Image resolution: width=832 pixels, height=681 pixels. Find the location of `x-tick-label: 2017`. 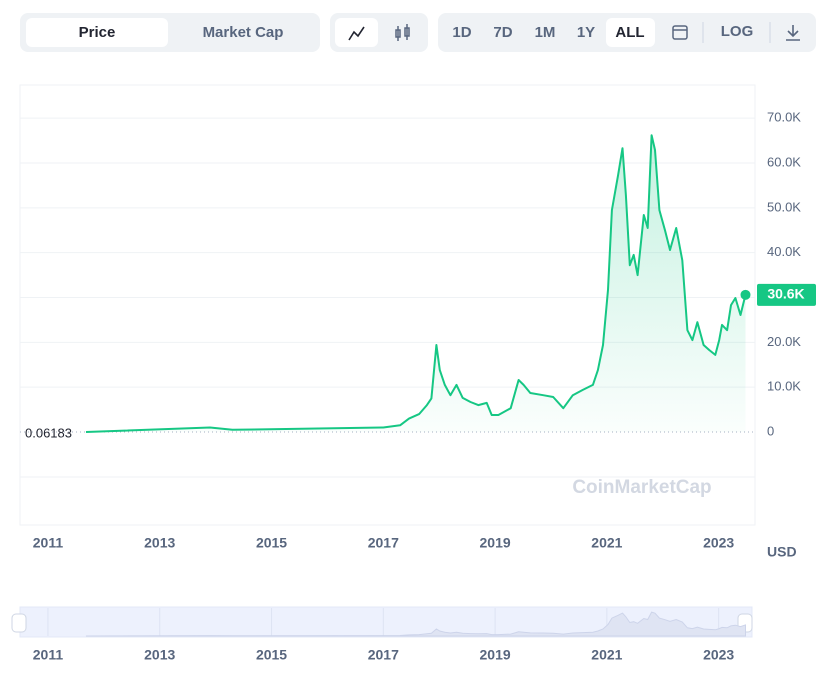

x-tick-label: 2017 is located at coordinates (383, 543).